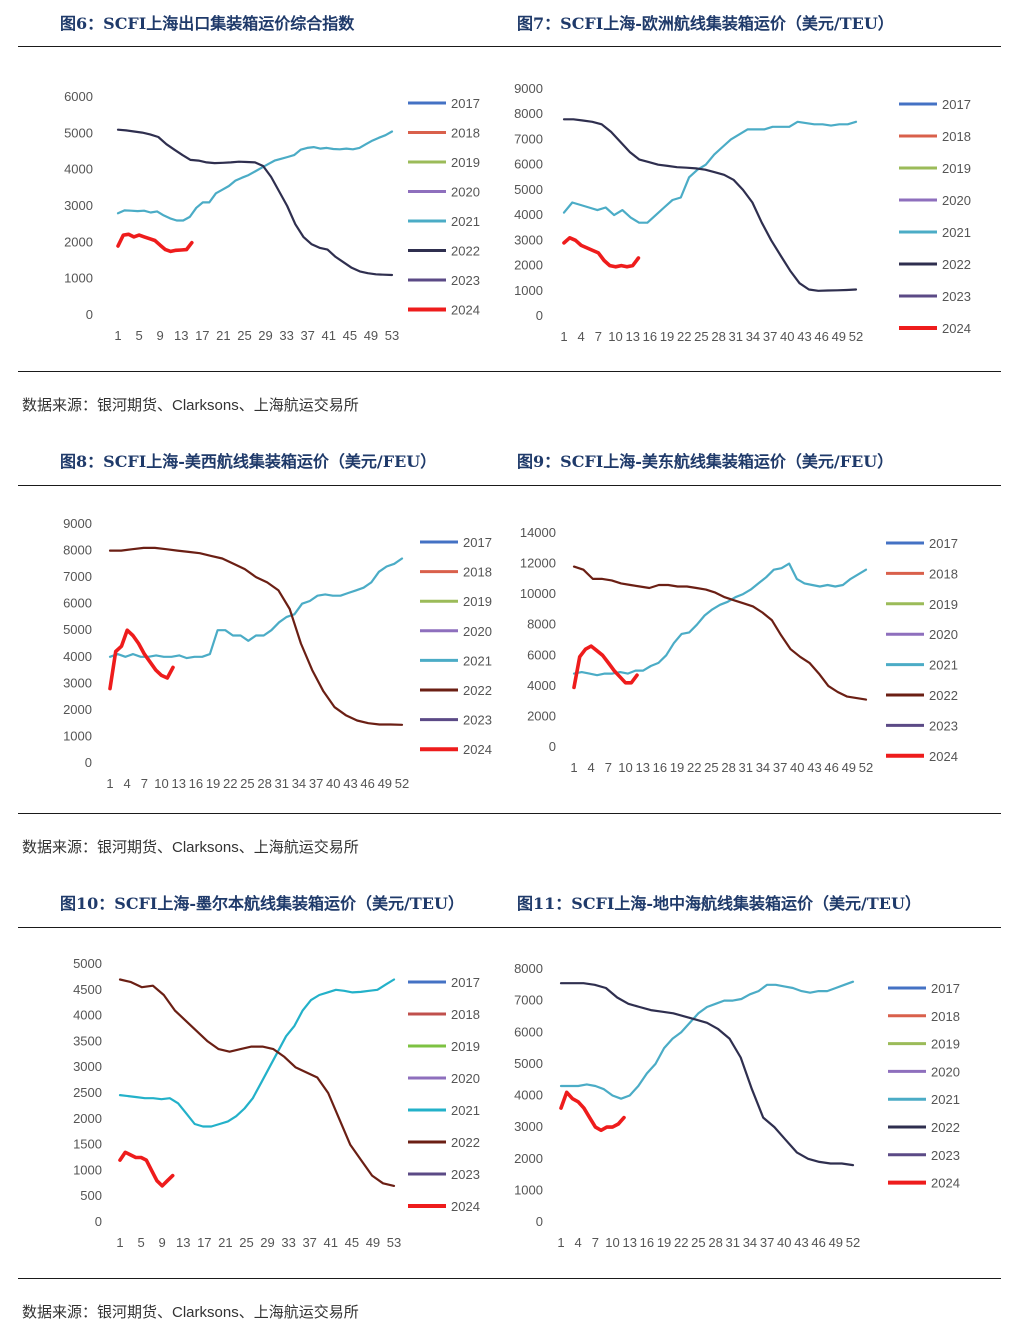 The image size is (1012, 1338). Describe the element at coordinates (77, 523) in the screenshot. I see `y-tick-label: 9000` at that location.